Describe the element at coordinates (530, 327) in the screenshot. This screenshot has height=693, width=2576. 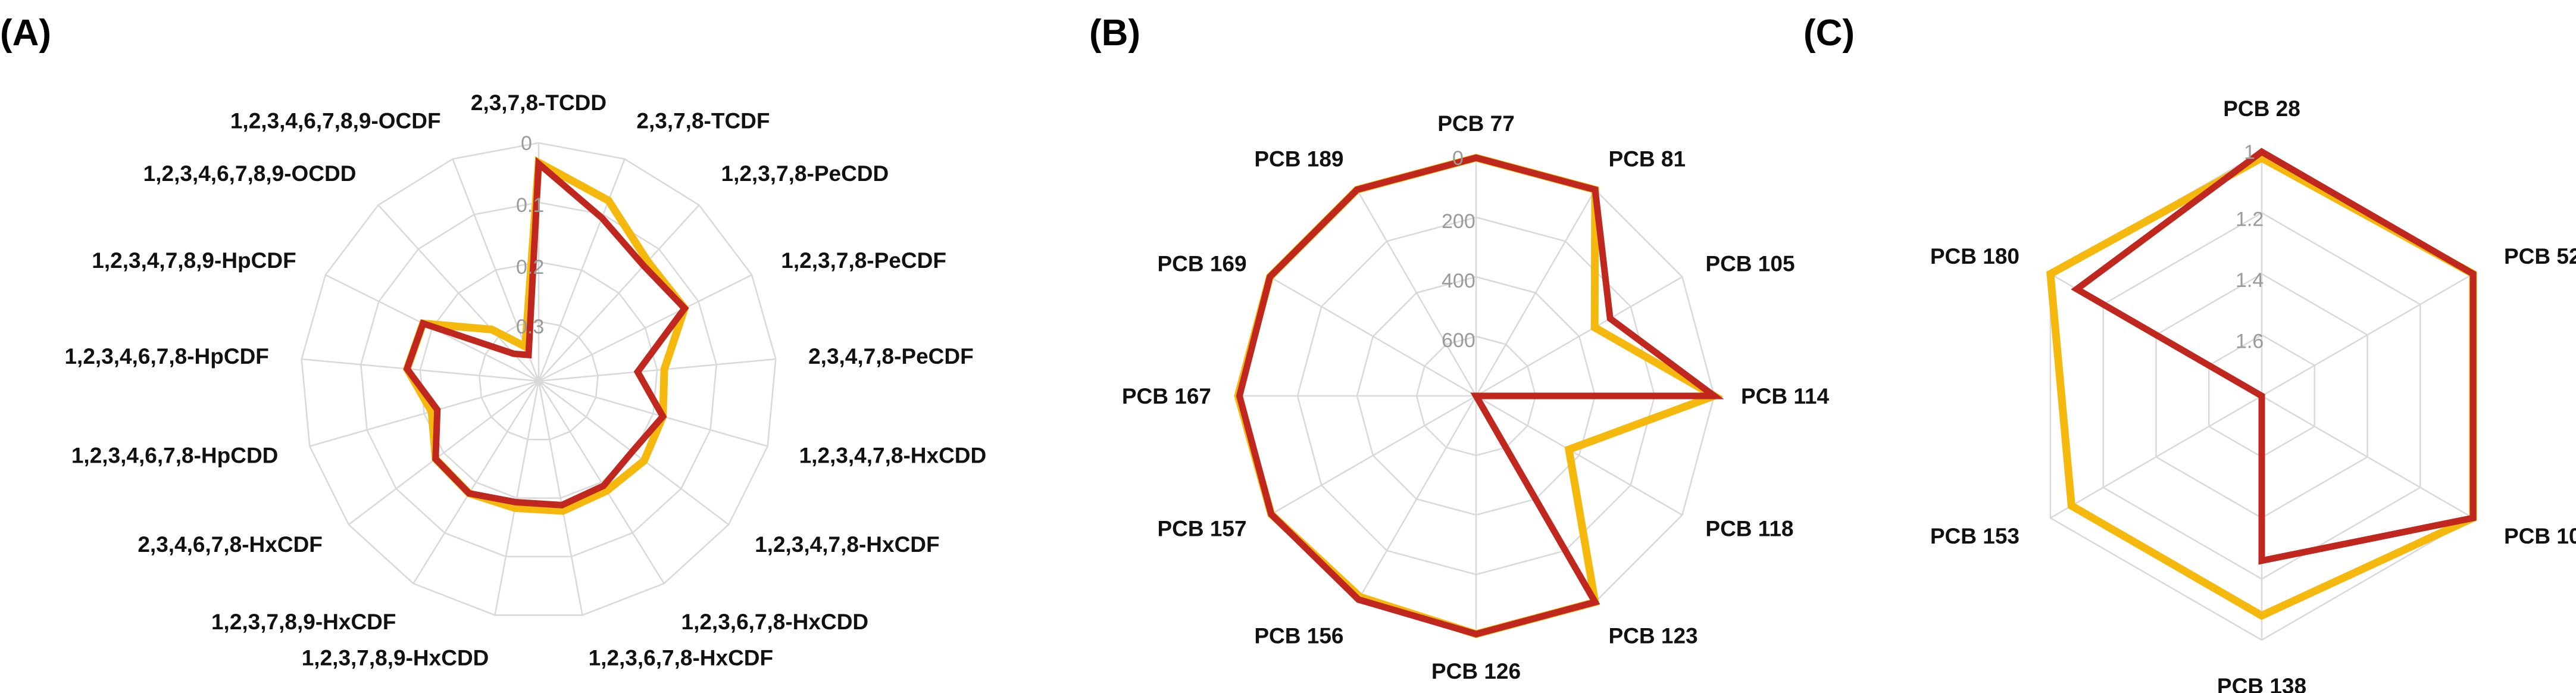
I see `tick-label: 0.3` at that location.